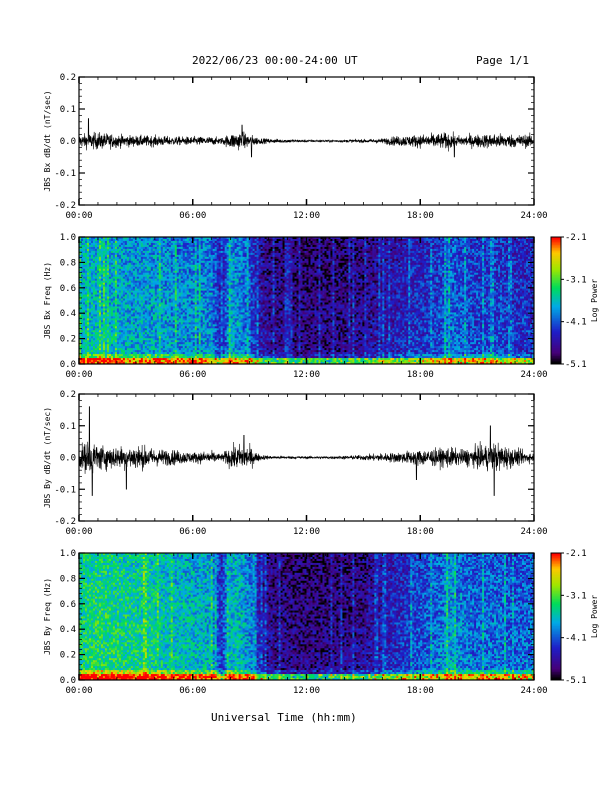 Image resolution: width=612 pixels, height=792 pixels. I want to click on y-axis-label: JBS By Freq (Hz), so click(47, 616).